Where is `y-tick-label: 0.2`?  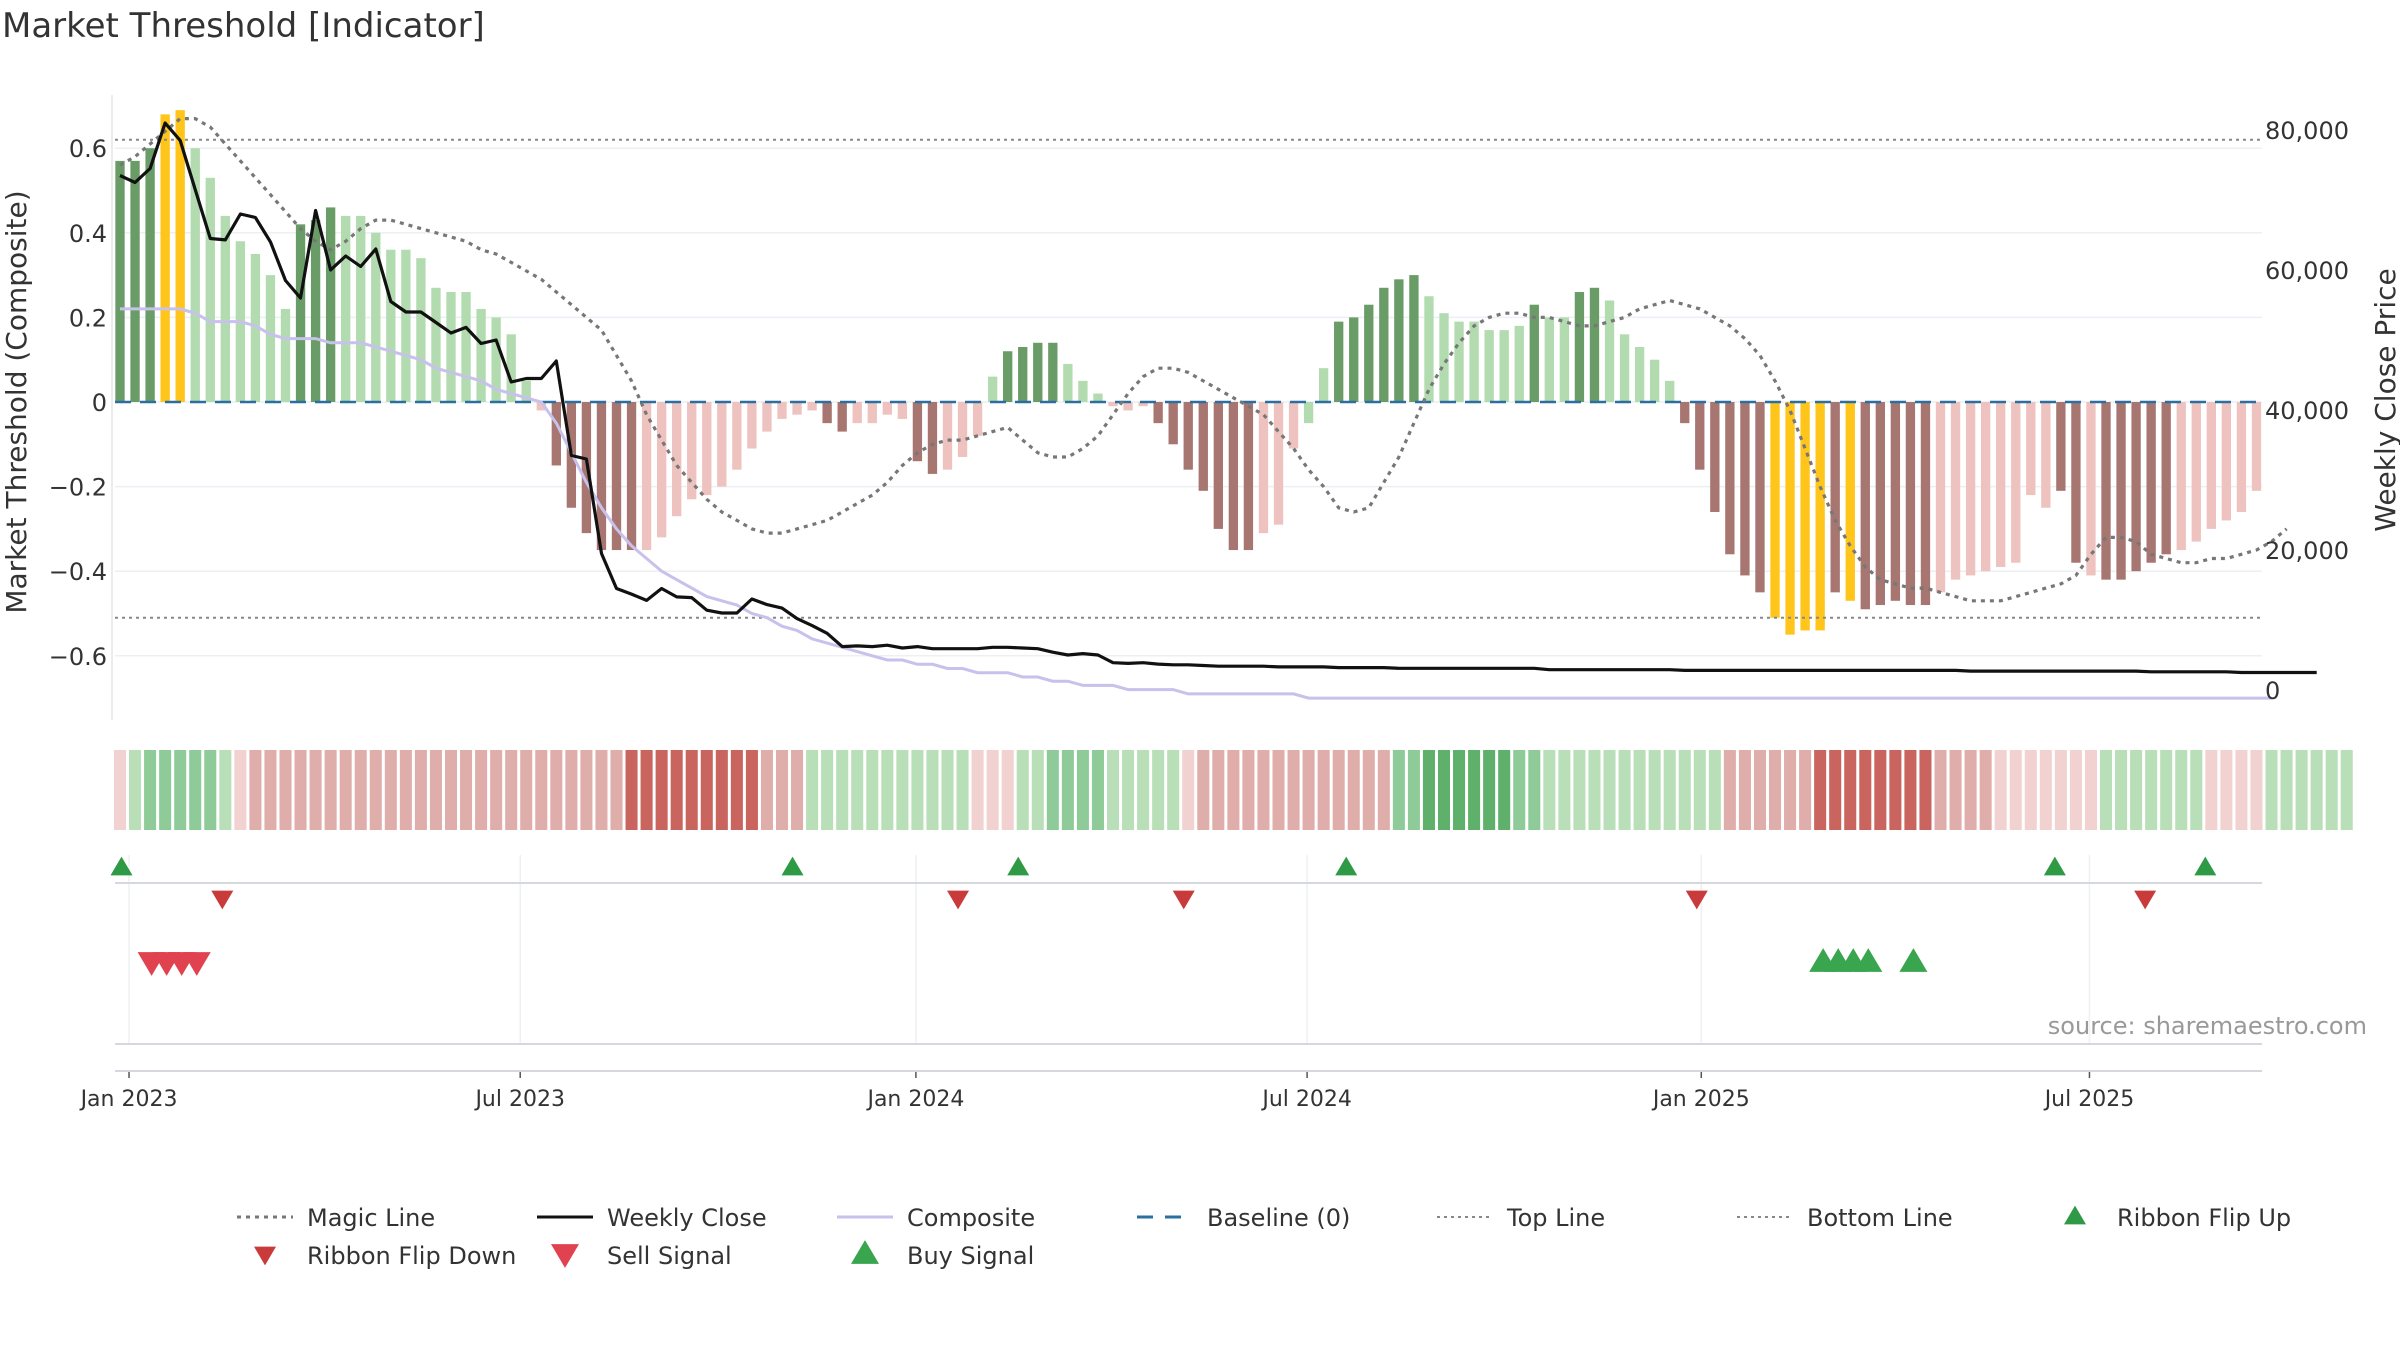
y-tick-label: 0.2 is located at coordinates (88, 318).